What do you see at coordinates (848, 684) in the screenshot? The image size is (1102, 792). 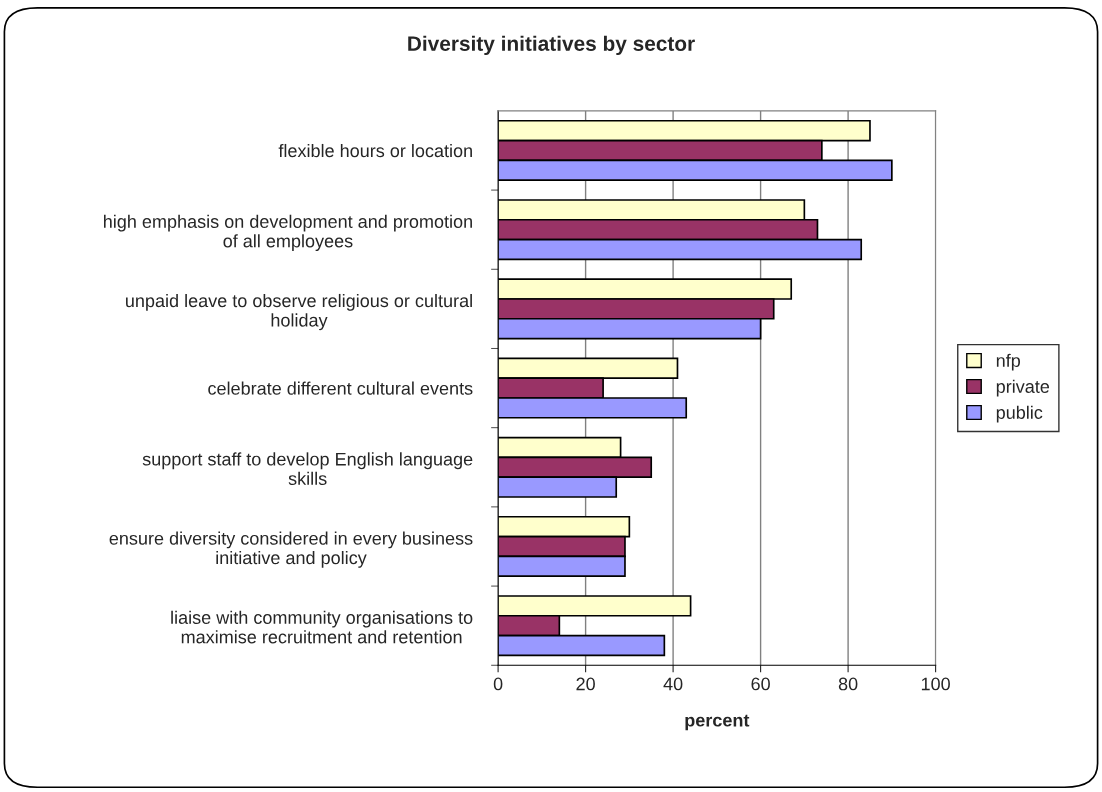 I see `x-tick-label: 80` at bounding box center [848, 684].